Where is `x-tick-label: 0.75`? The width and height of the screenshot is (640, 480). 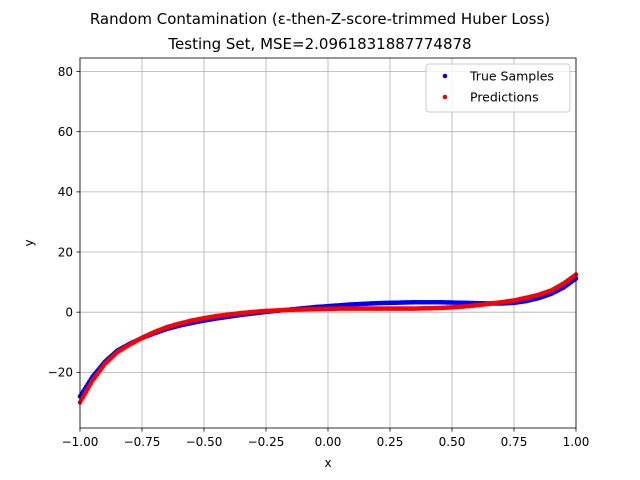 x-tick-label: 0.75 is located at coordinates (514, 442).